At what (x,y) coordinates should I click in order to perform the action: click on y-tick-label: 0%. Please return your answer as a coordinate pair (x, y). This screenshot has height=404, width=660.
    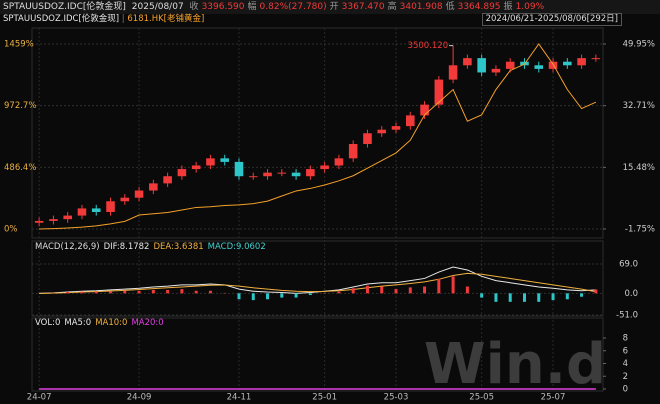
    Looking at the image, I should click on (11, 230).